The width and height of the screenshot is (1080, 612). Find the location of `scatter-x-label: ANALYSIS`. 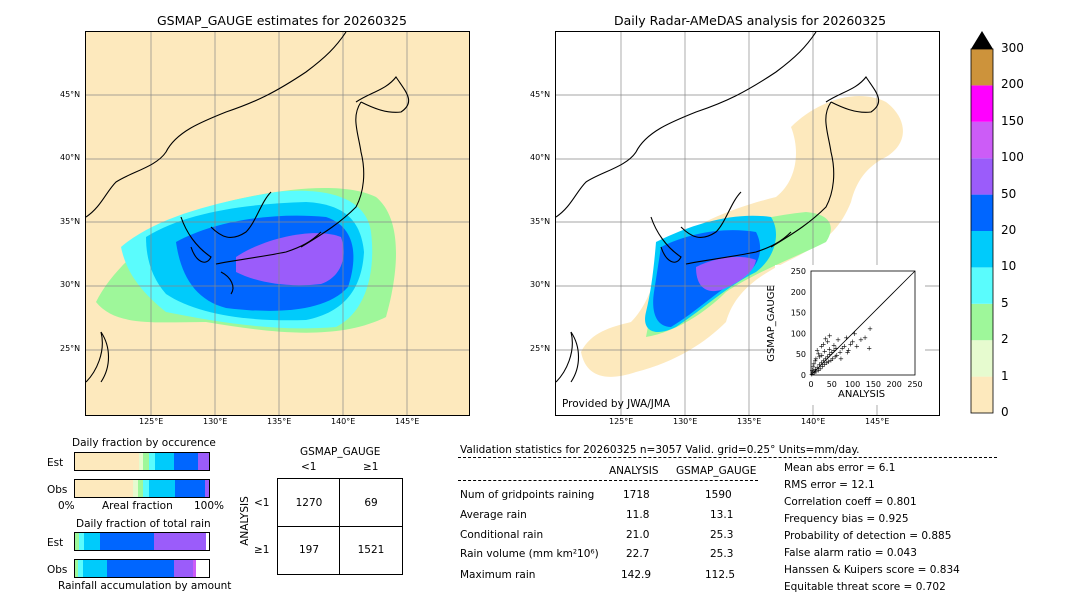

scatter-x-label: ANALYSIS is located at coordinates (862, 394).